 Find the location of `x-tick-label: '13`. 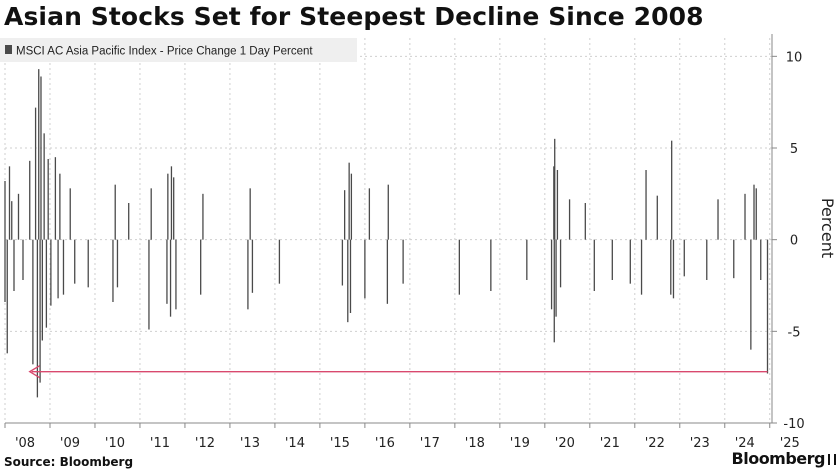

x-tick-label: '13 is located at coordinates (250, 443).